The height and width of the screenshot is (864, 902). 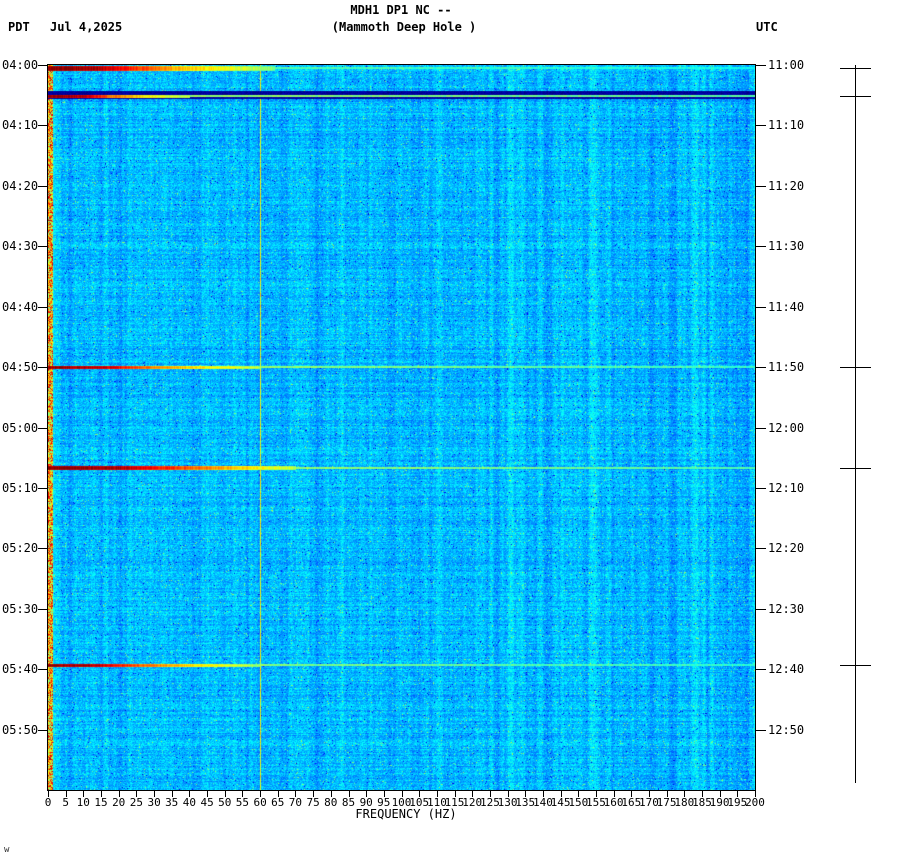 What do you see at coordinates (20, 669) in the screenshot?
I see `y-axis-label-left: 05:40` at bounding box center [20, 669].